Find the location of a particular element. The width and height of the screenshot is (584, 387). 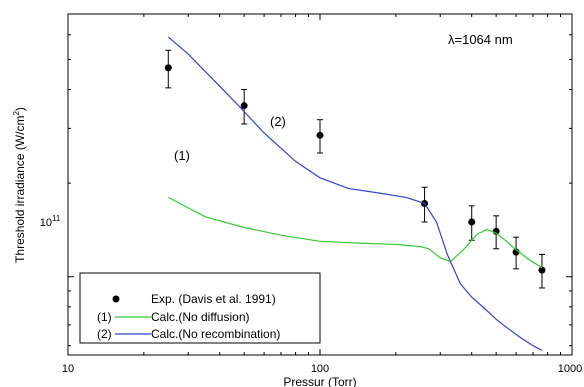

x-tick-label-100: 100 is located at coordinates (320, 369).